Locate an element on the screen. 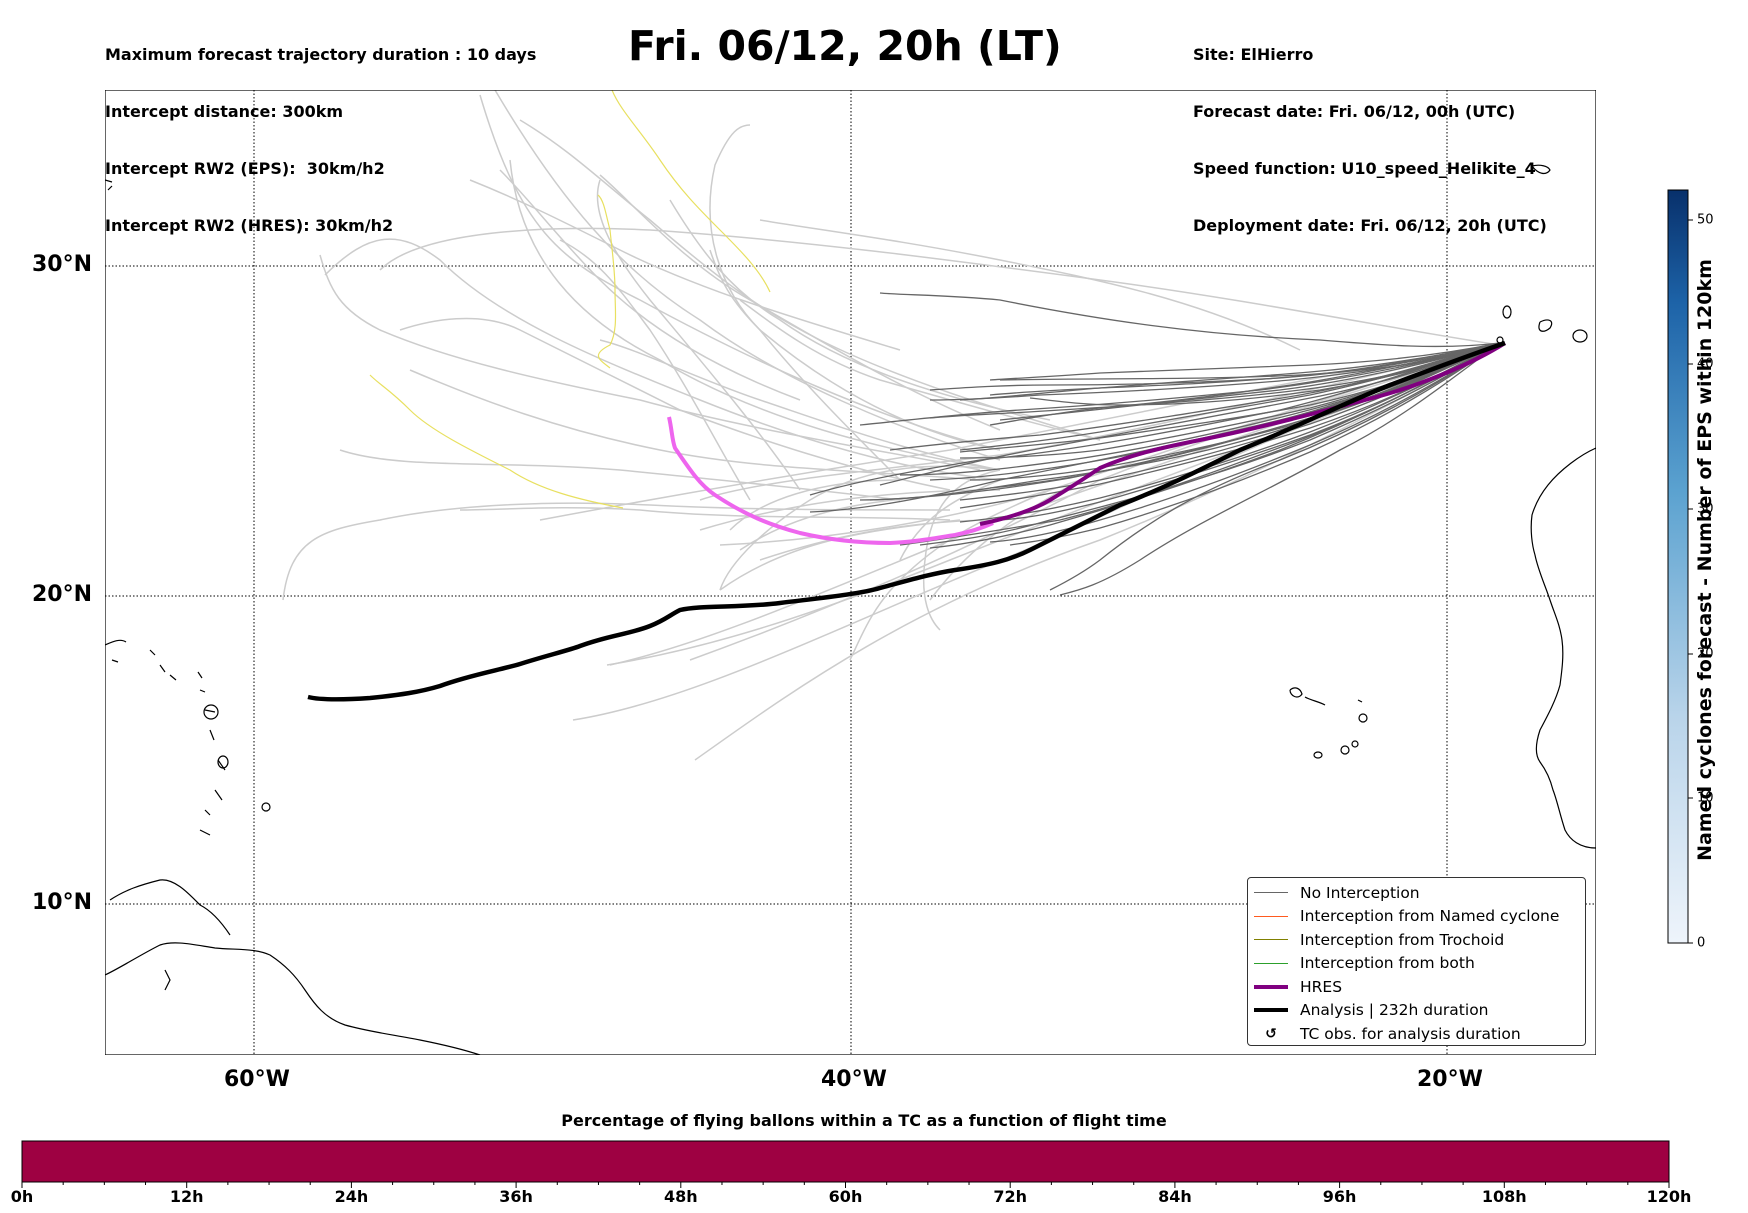  flight-bar-tick-label: 84h is located at coordinates (1175, 1196).